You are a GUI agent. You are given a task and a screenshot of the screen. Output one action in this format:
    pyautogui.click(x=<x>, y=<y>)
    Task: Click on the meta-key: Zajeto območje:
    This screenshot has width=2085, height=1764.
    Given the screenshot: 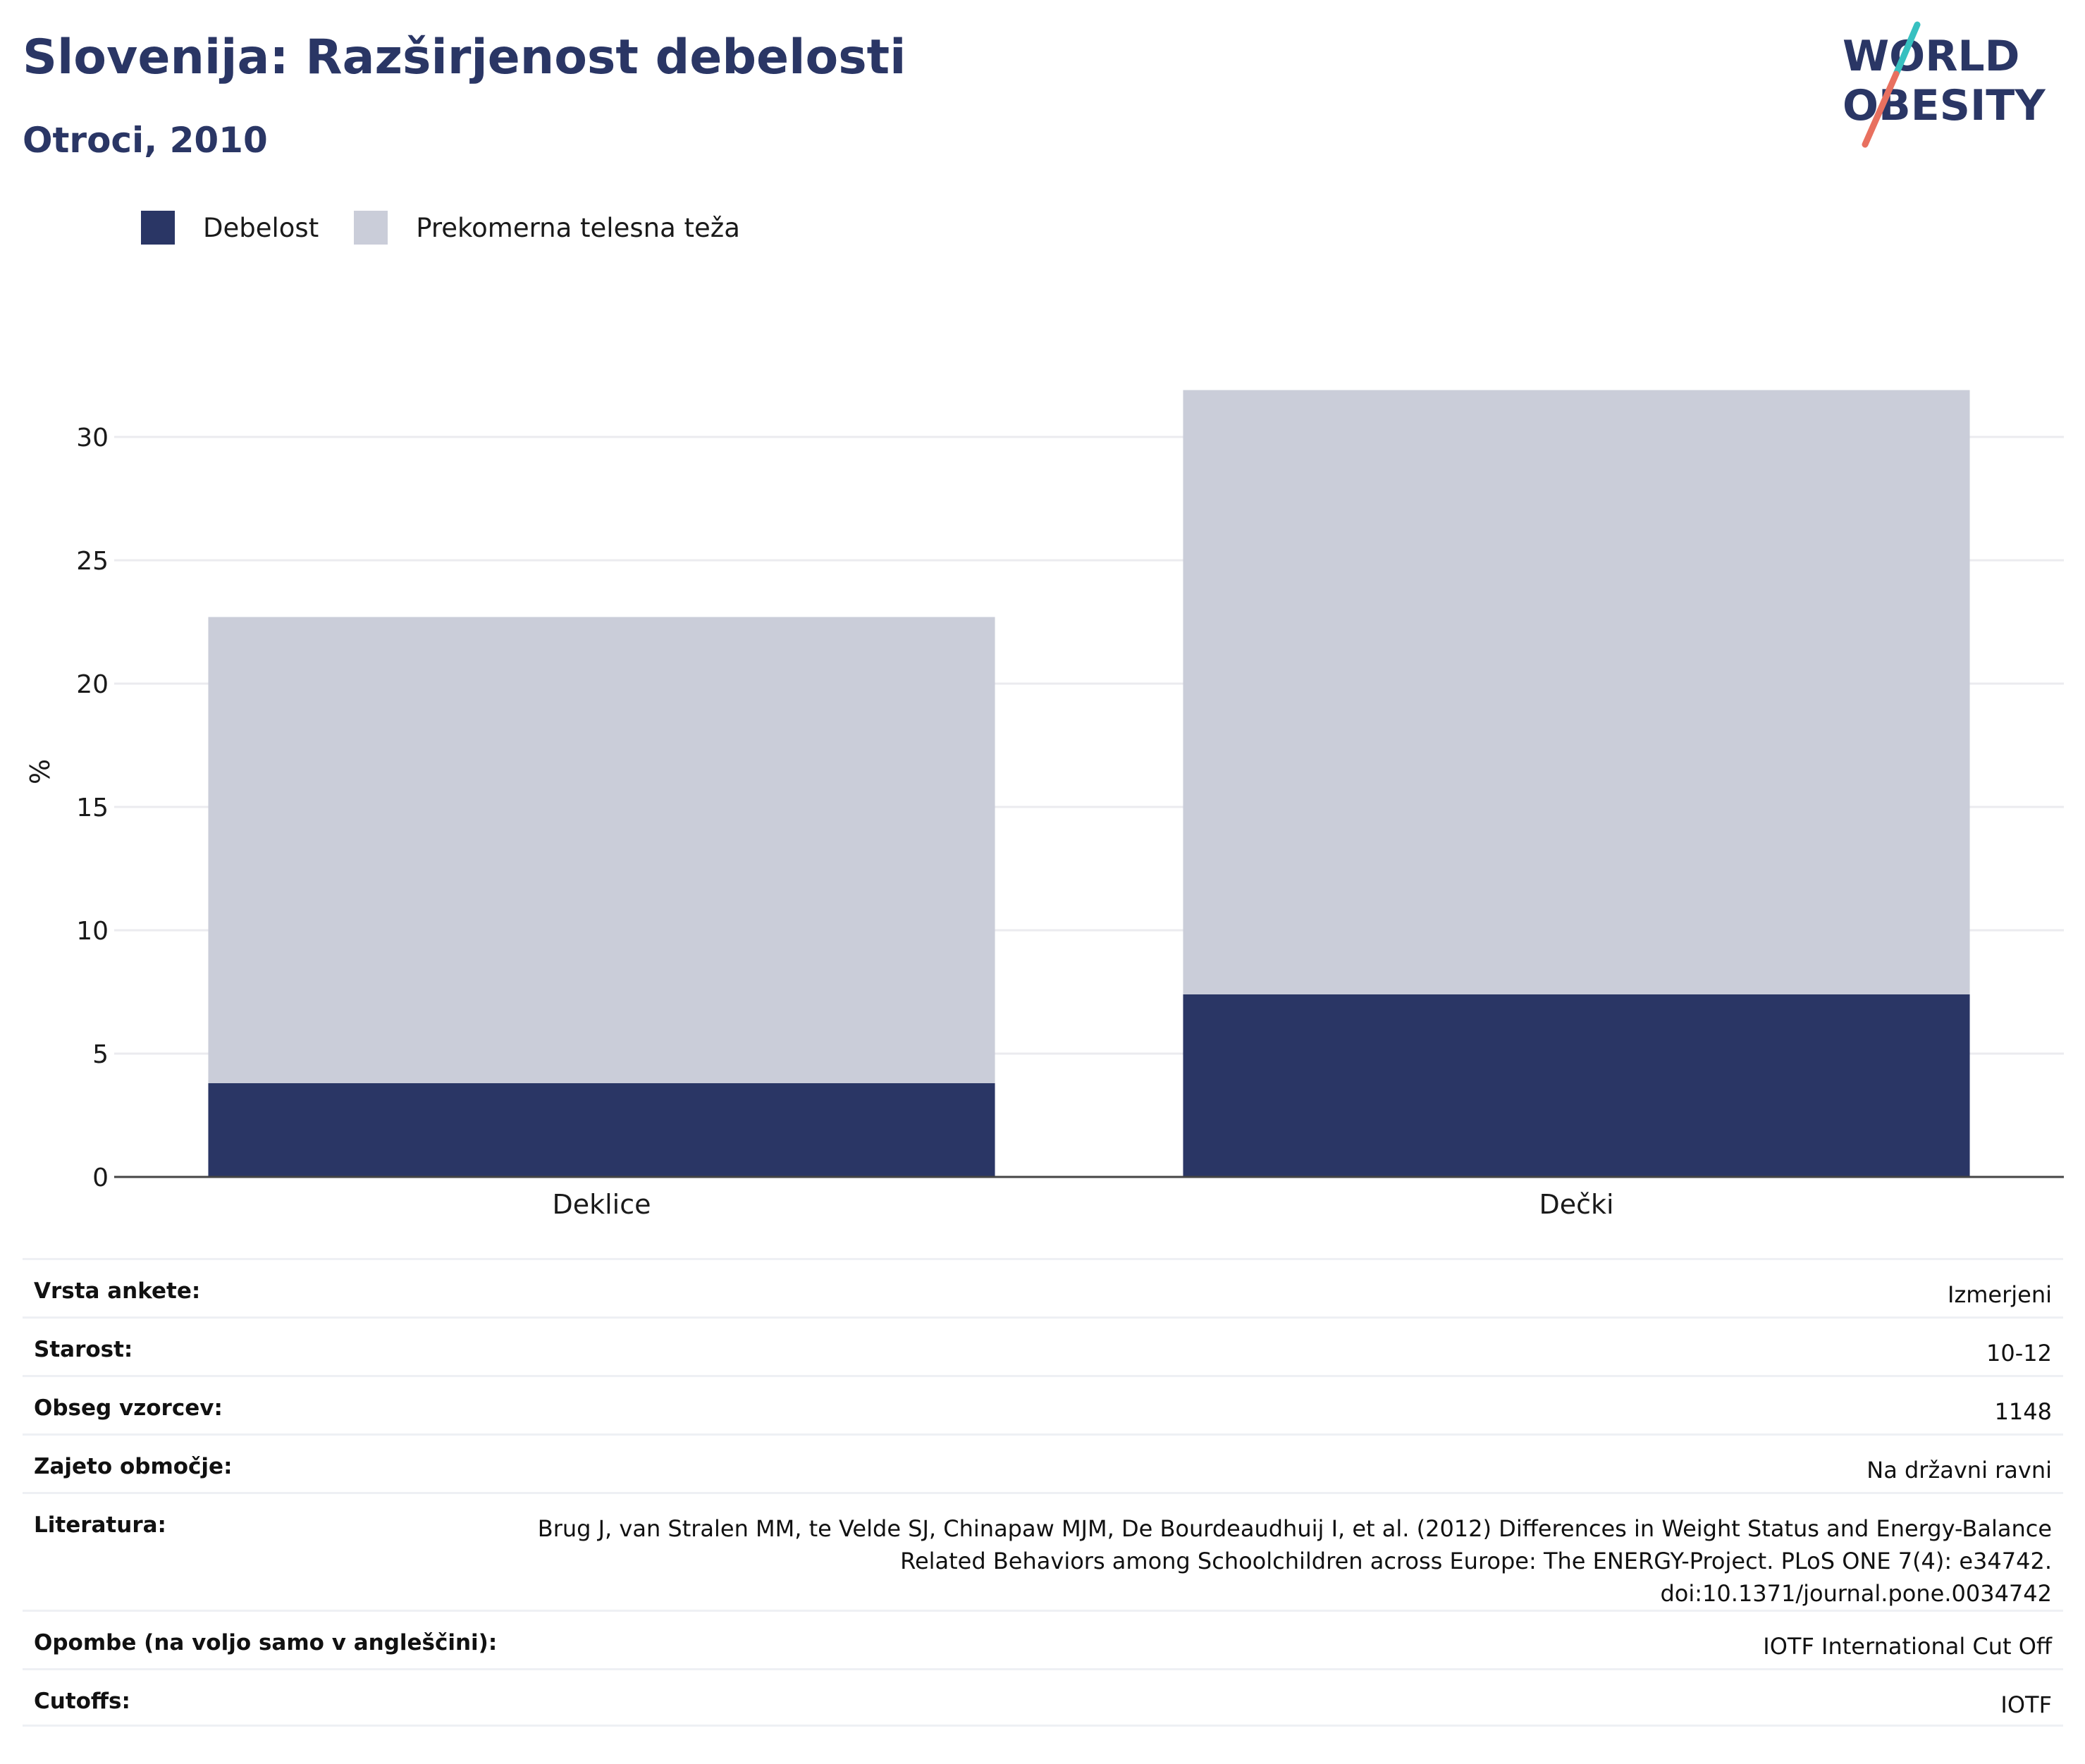 What is the action you would take?
    pyautogui.click(x=133, y=1466)
    